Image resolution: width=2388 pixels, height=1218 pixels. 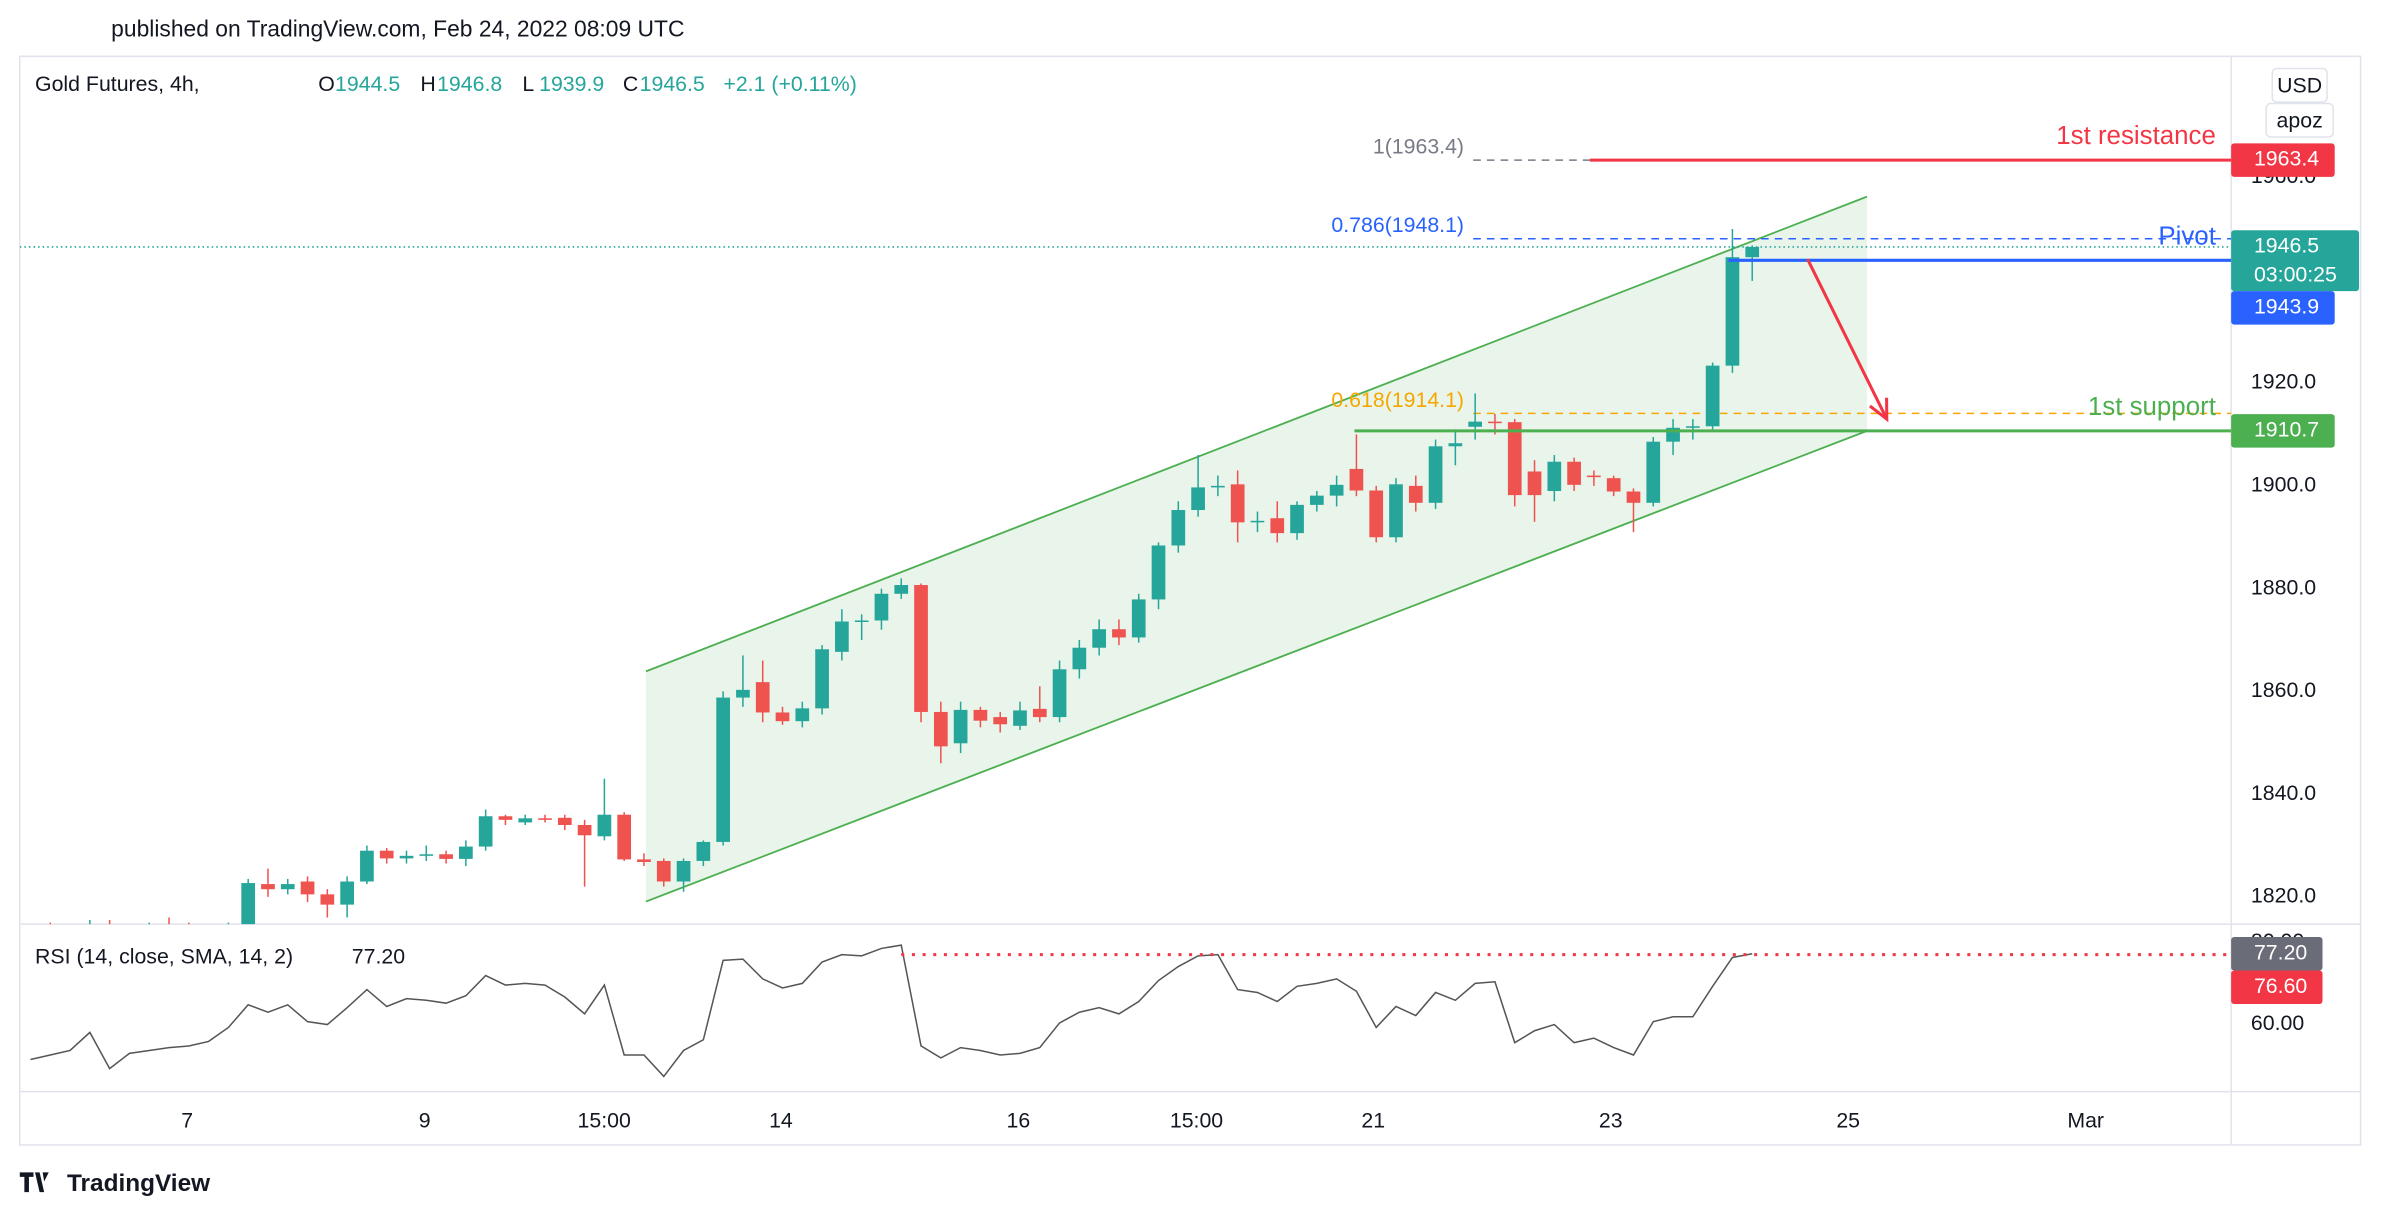 I want to click on rsi-tag, so click(x=2277, y=954).